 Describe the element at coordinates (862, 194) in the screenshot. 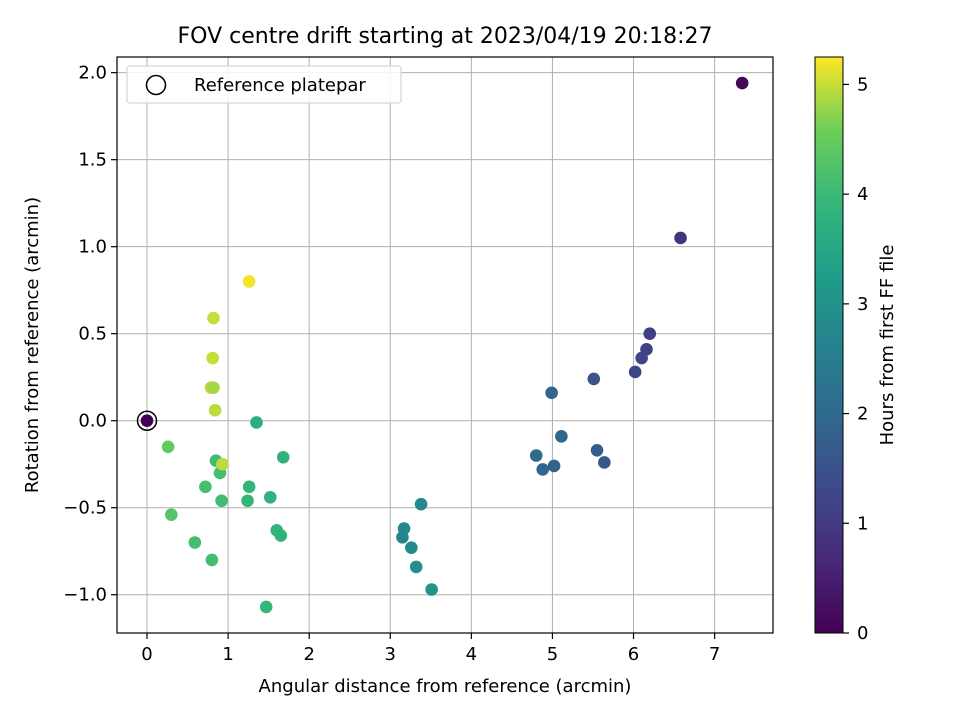

I see `colorbar-tick-label: 4` at that location.